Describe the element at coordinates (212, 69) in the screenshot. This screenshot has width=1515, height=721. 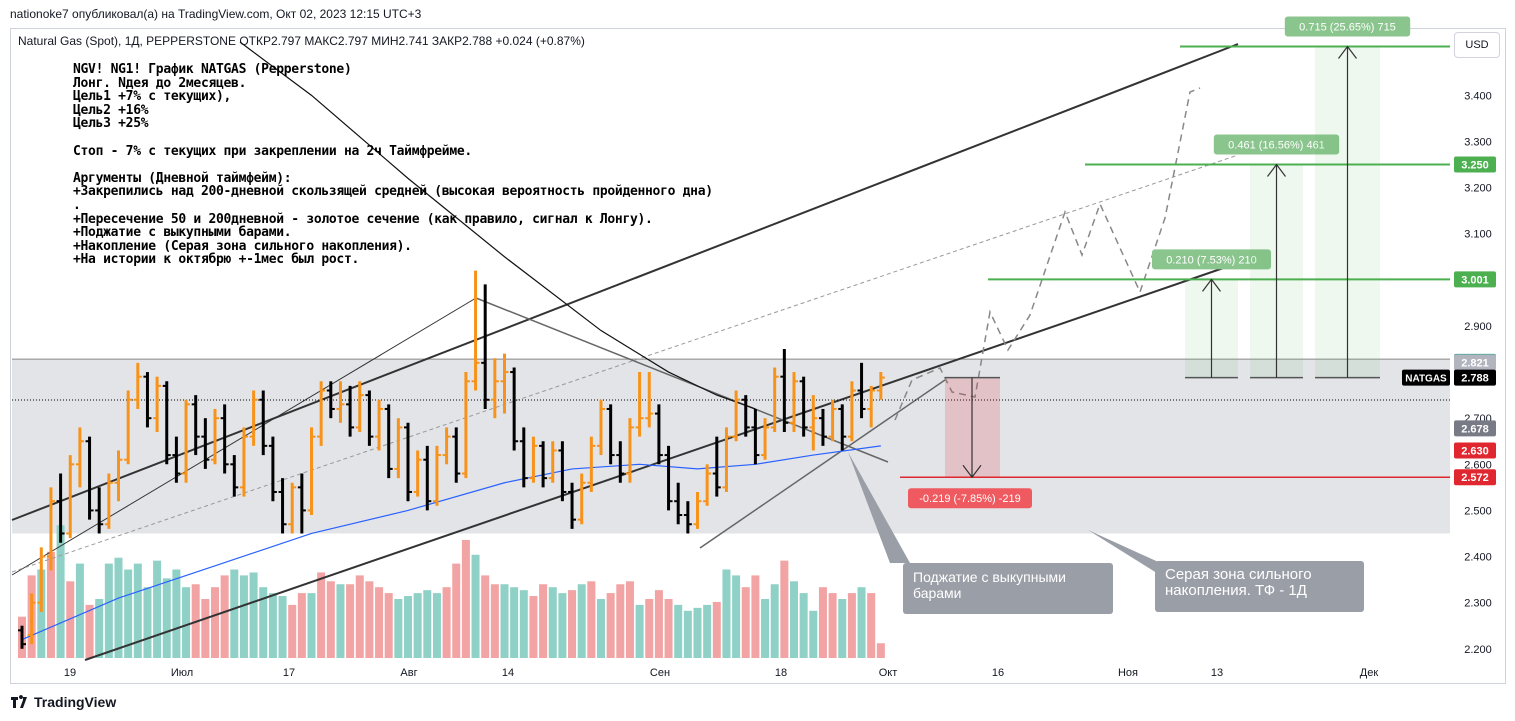
I see `note-line: NGV! NG1! График NATGAS (Pepperstone)` at that location.